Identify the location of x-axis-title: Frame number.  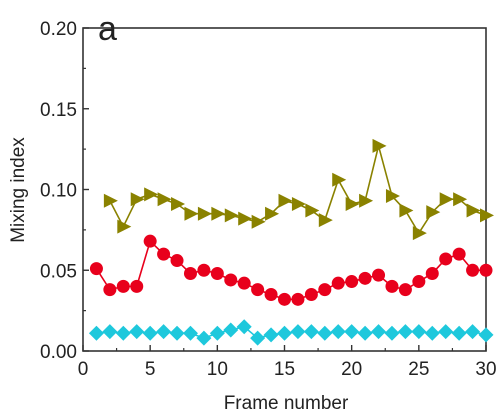
(286, 403).